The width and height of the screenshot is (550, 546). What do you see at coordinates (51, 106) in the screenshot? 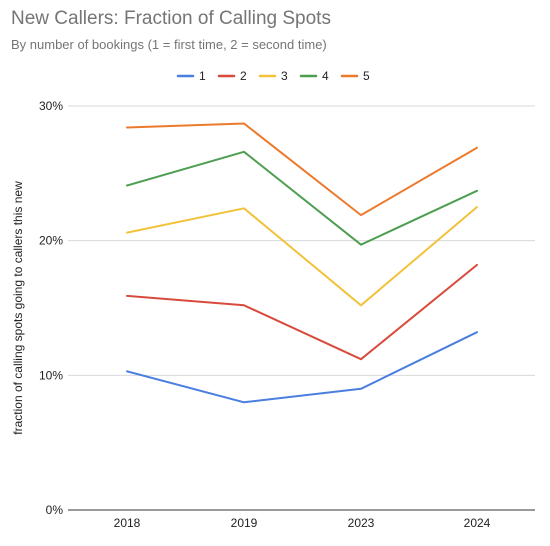
I see `y-tick-label: 30%` at bounding box center [51, 106].